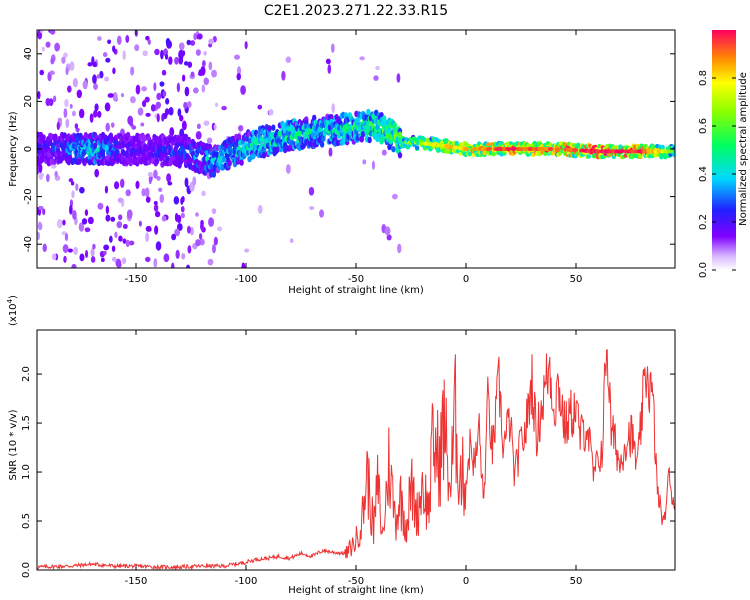 Image resolution: width=750 pixels, height=600 pixels. I want to click on bottom-y-scale-note: (x104), so click(12, 310).